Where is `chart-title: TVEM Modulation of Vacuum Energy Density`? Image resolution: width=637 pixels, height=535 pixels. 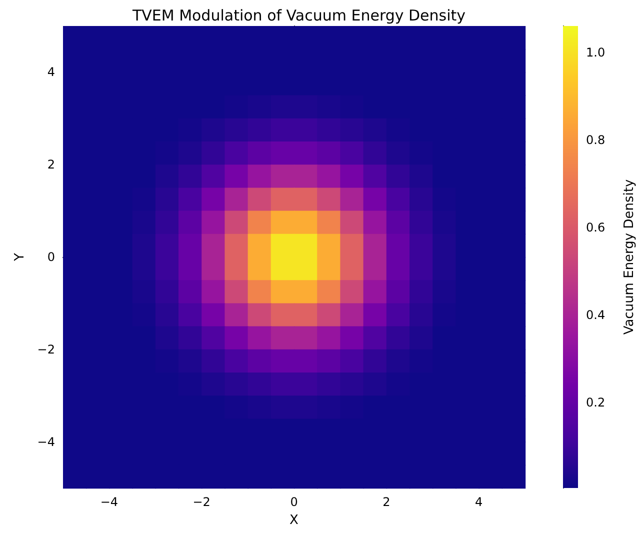 chart-title: TVEM Modulation of Vacuum Energy Density is located at coordinates (298, 15).